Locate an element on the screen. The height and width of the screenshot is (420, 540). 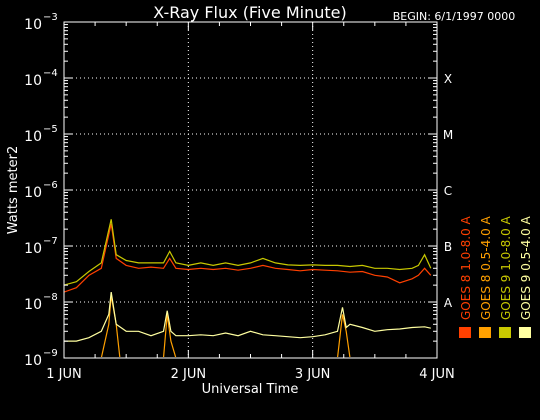
legend-label: GOES 8 1.0-8.0 A is located at coordinates (466, 267).